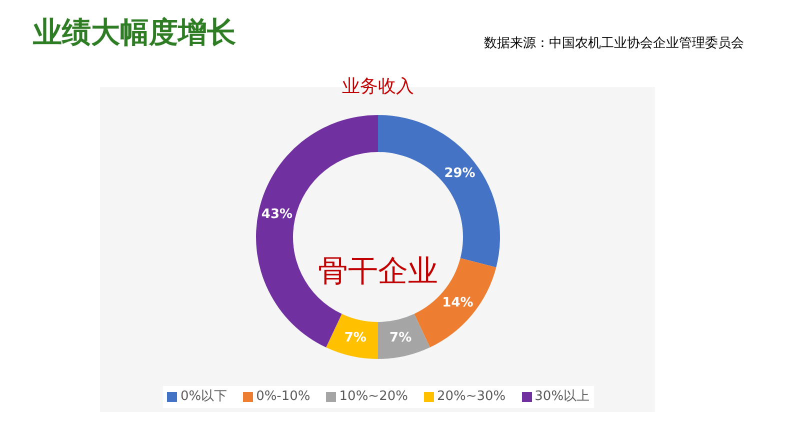  What do you see at coordinates (277, 214) in the screenshot?
I see `data-label: 43%` at bounding box center [277, 214].